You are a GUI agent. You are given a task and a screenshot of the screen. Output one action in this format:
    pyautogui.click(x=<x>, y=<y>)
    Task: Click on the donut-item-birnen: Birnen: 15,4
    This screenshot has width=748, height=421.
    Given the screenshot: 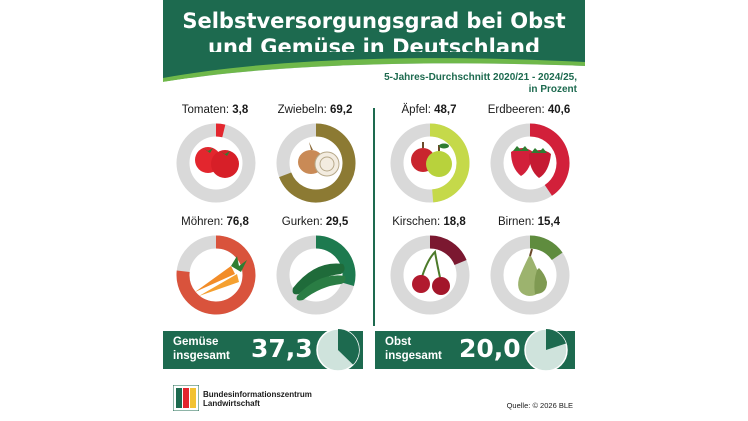 What is the action you would take?
    pyautogui.click(x=529, y=271)
    